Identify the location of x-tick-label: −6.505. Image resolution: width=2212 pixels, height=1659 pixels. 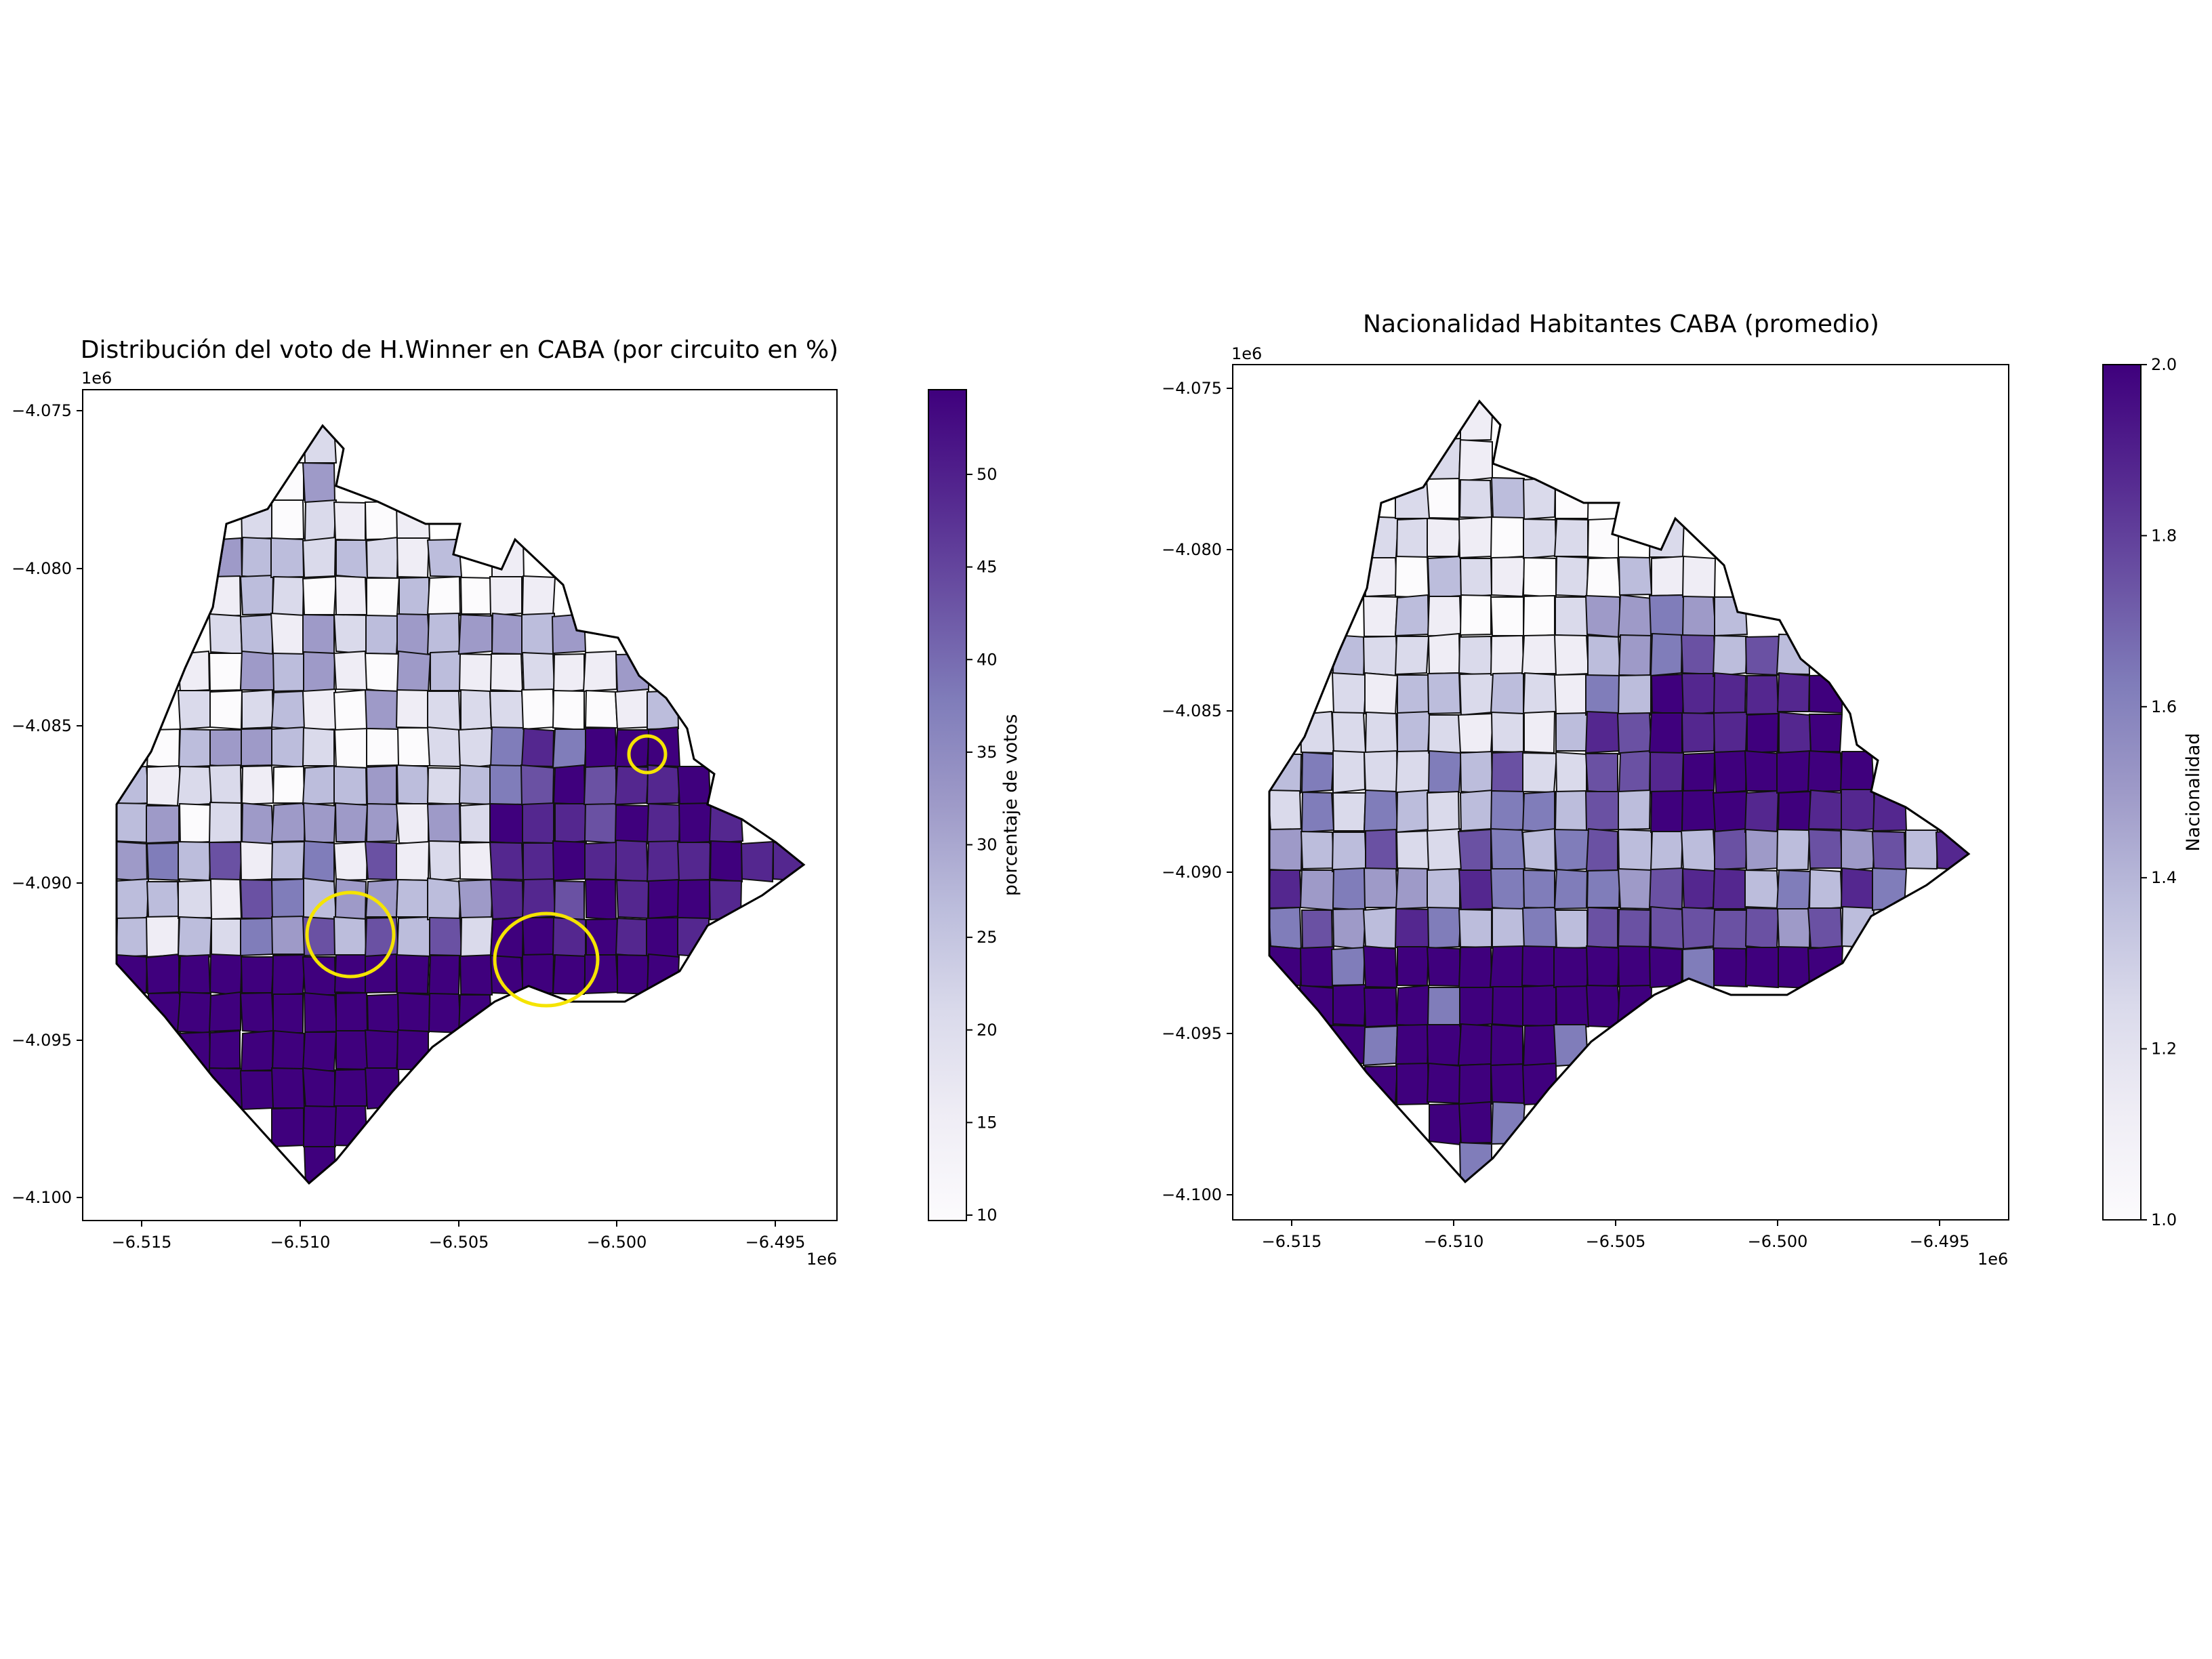
(459, 1242).